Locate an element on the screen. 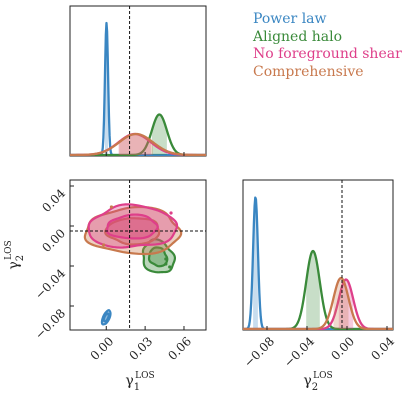 The height and width of the screenshot is (400, 407). x-tick-label: 0.04 is located at coordinates (382, 348).